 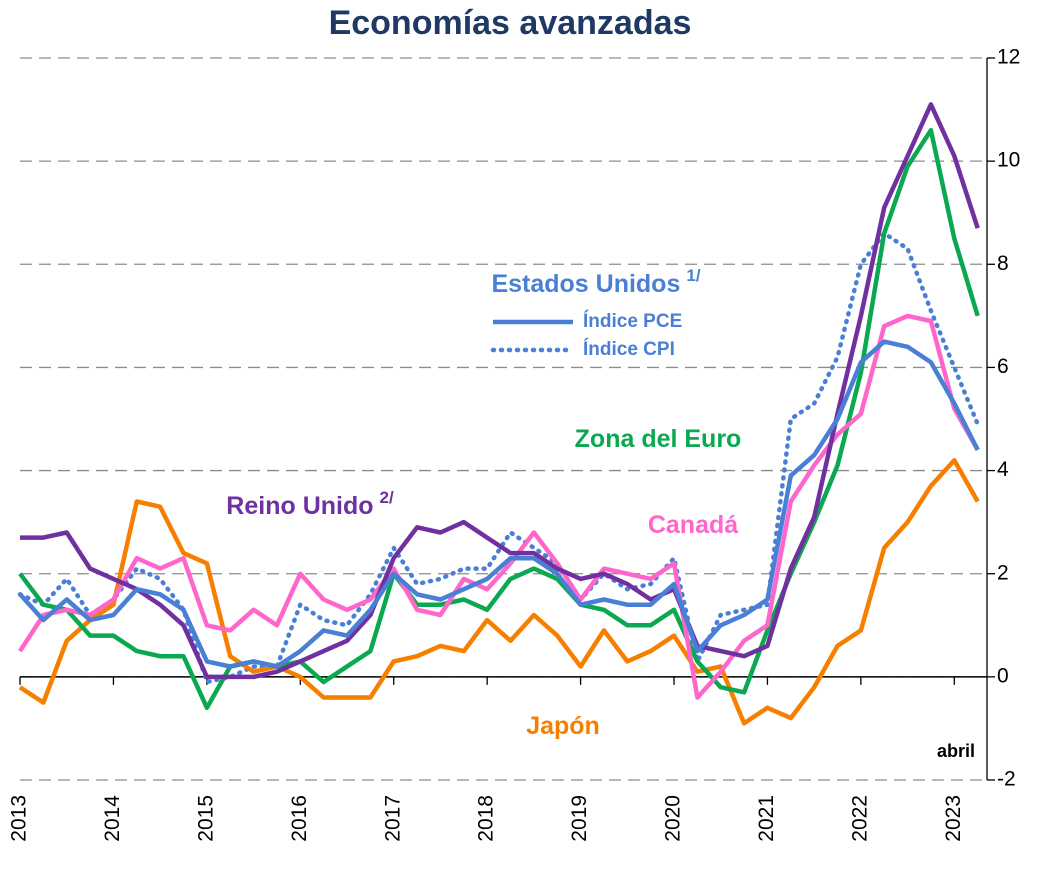 I want to click on x-tick-label: 2019, so click(x=579, y=818).